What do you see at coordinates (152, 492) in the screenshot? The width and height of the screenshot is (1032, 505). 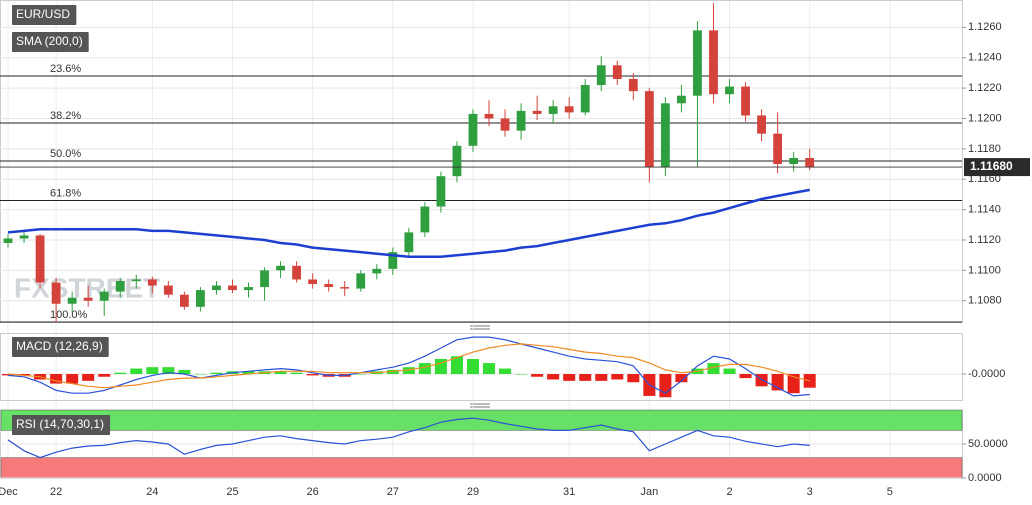 I see `x-tick-label: 24` at bounding box center [152, 492].